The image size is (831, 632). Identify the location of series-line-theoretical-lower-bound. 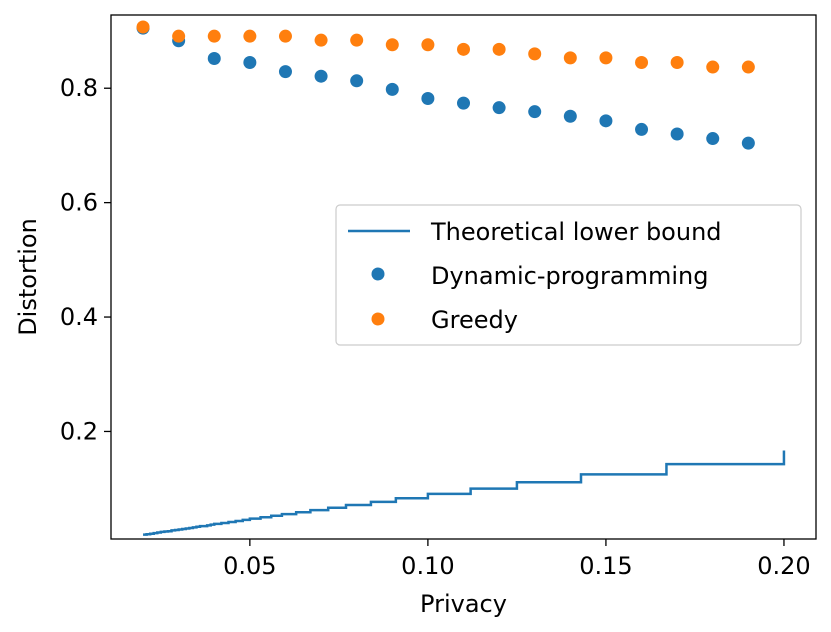
(464, 493).